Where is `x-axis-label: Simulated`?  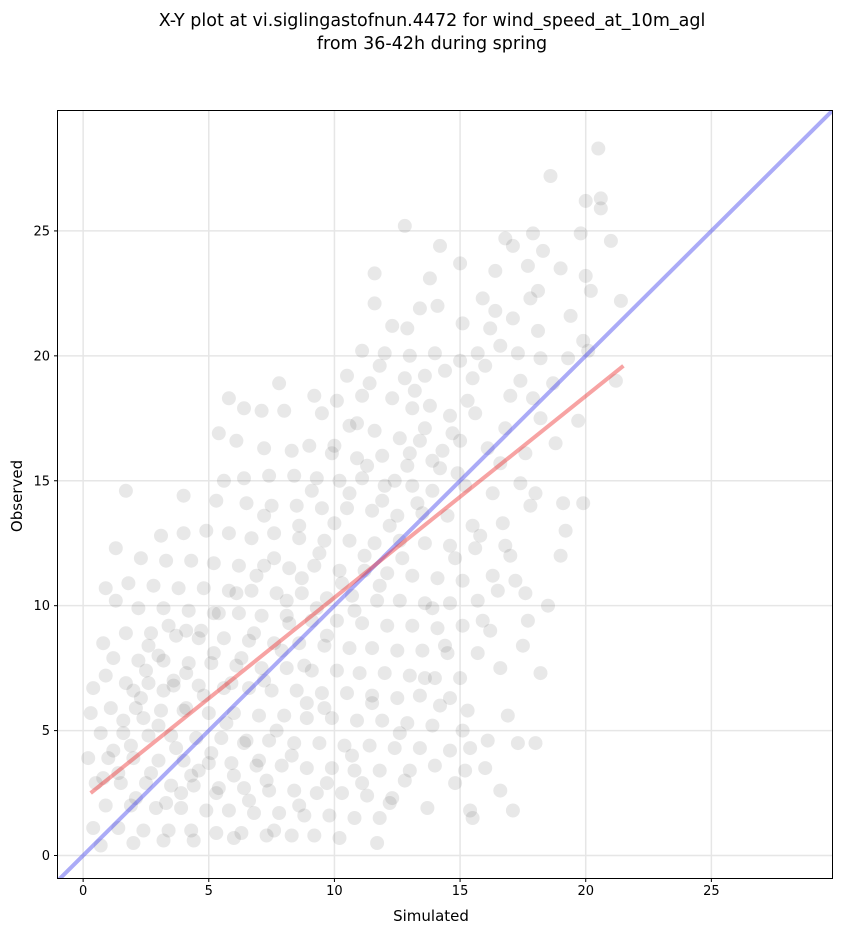
x-axis-label: Simulated is located at coordinates (431, 916).